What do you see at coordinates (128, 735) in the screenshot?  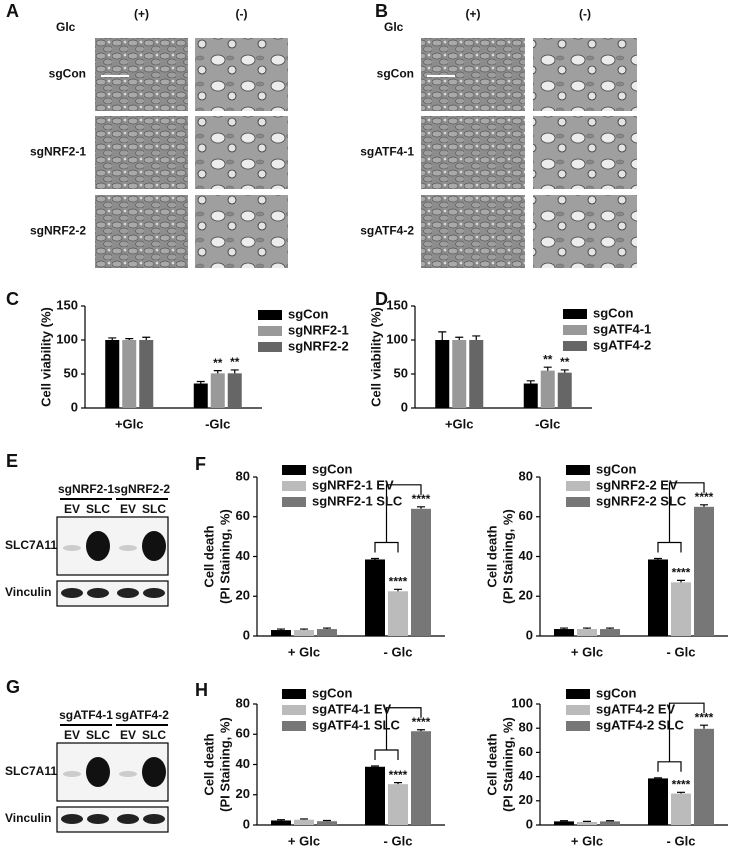 I see `lane-label: EV` at bounding box center [128, 735].